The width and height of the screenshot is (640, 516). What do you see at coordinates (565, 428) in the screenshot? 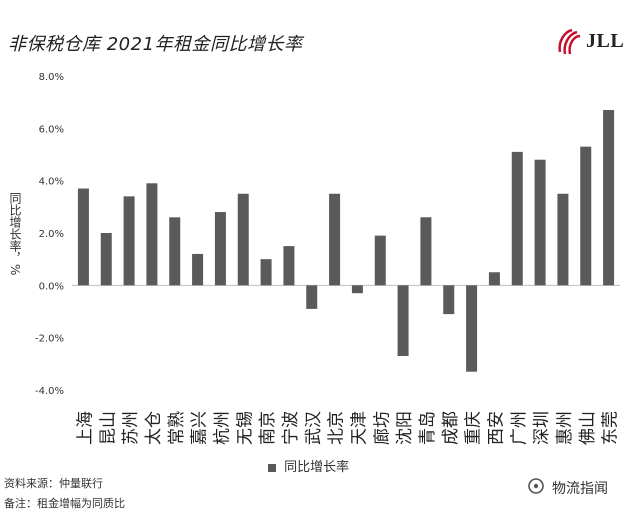
I see `x-tick-label: 惠州` at bounding box center [565, 428].